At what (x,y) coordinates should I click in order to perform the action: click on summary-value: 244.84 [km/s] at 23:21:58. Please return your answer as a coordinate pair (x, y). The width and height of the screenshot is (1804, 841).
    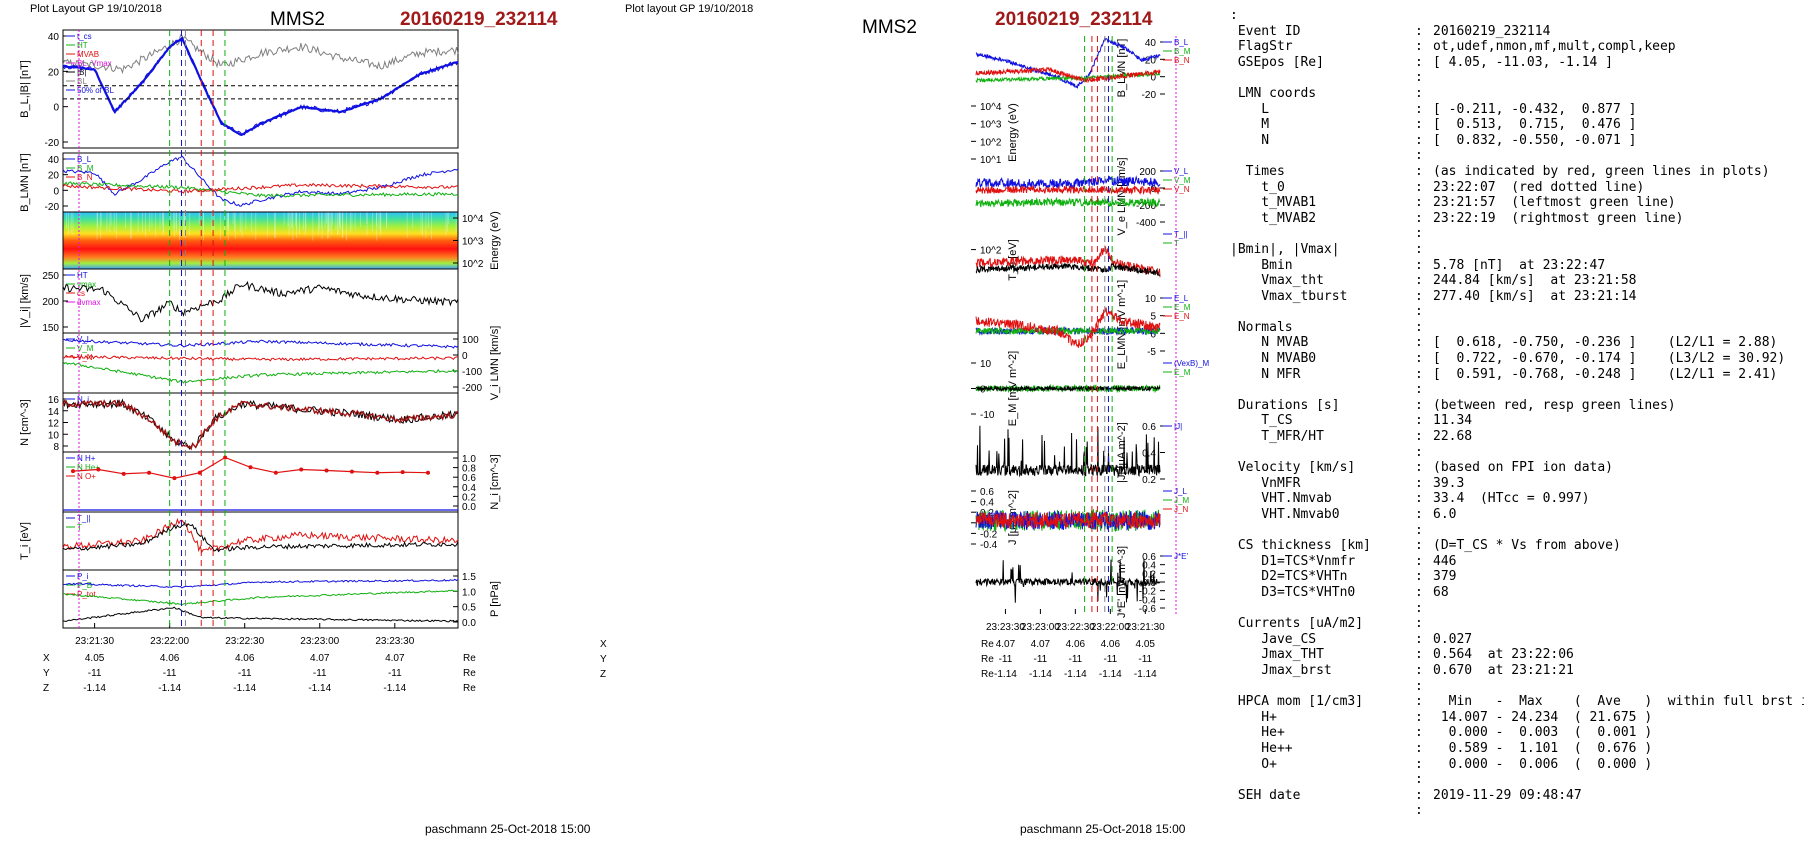
    Looking at the image, I should click on (1535, 281).